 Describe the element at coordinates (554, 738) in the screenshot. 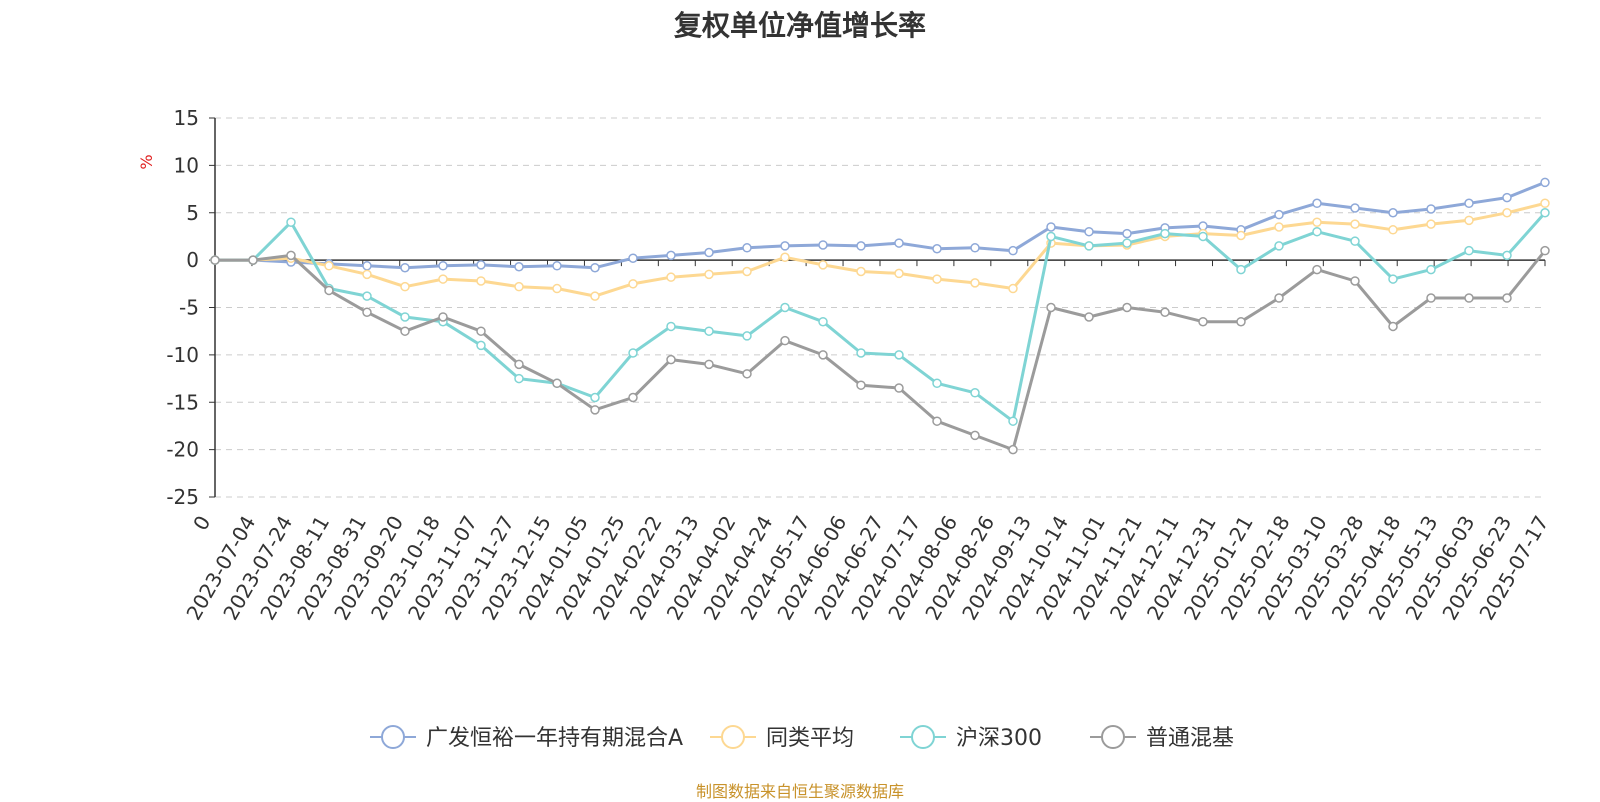

I see `legend-label: 广发恒裕一年持有期混合A` at that location.